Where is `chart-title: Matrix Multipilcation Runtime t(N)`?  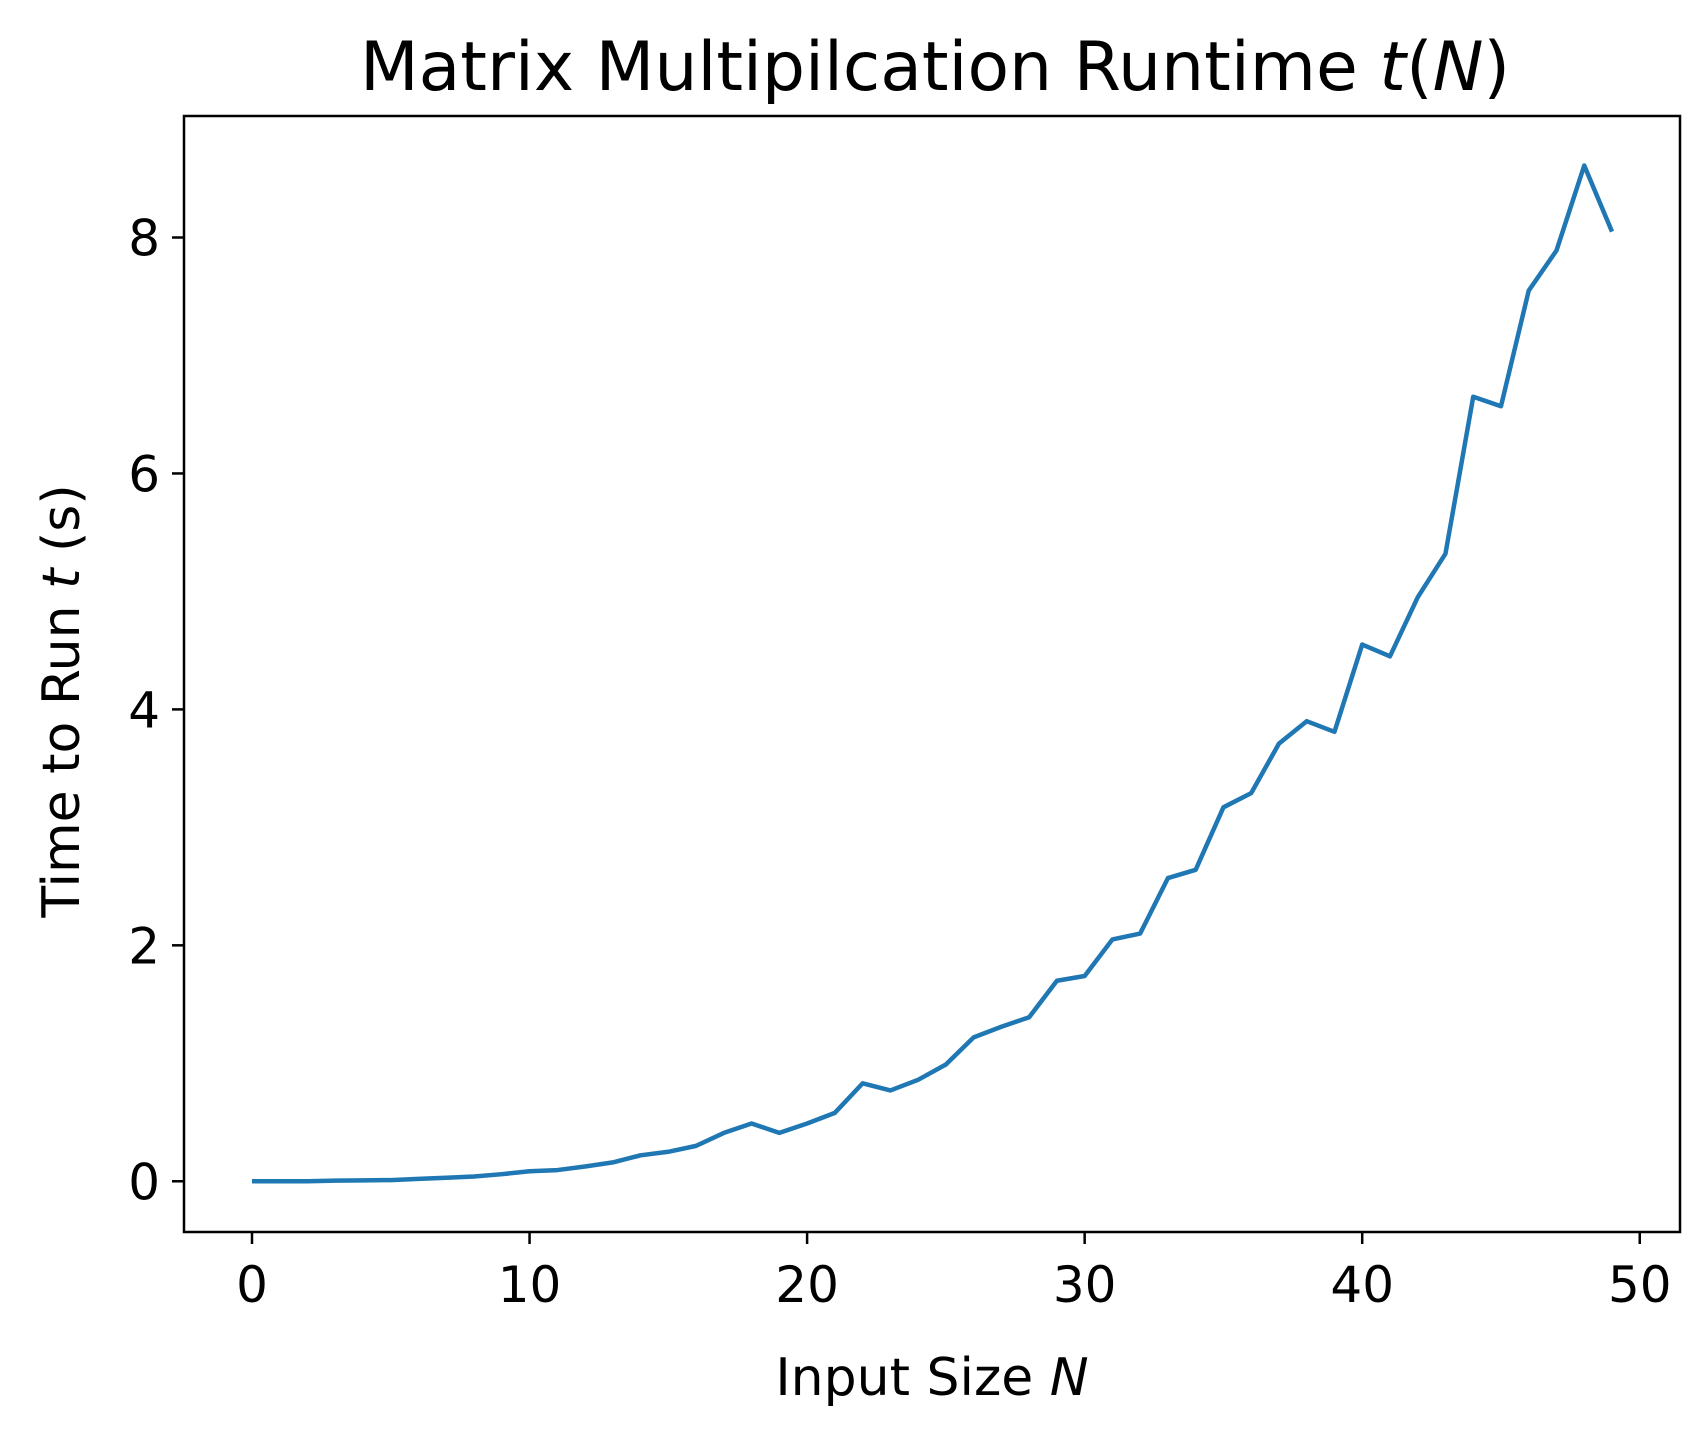 chart-title: Matrix Multipilcation Runtime t(N) is located at coordinates (935, 67).